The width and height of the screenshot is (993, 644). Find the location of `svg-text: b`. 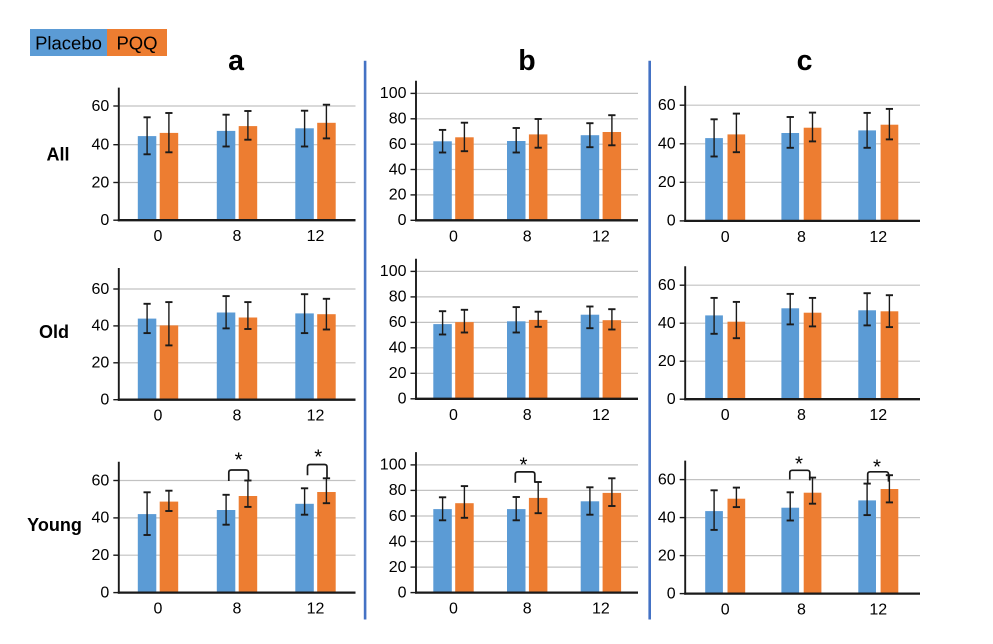

svg-text: b is located at coordinates (526, 61).